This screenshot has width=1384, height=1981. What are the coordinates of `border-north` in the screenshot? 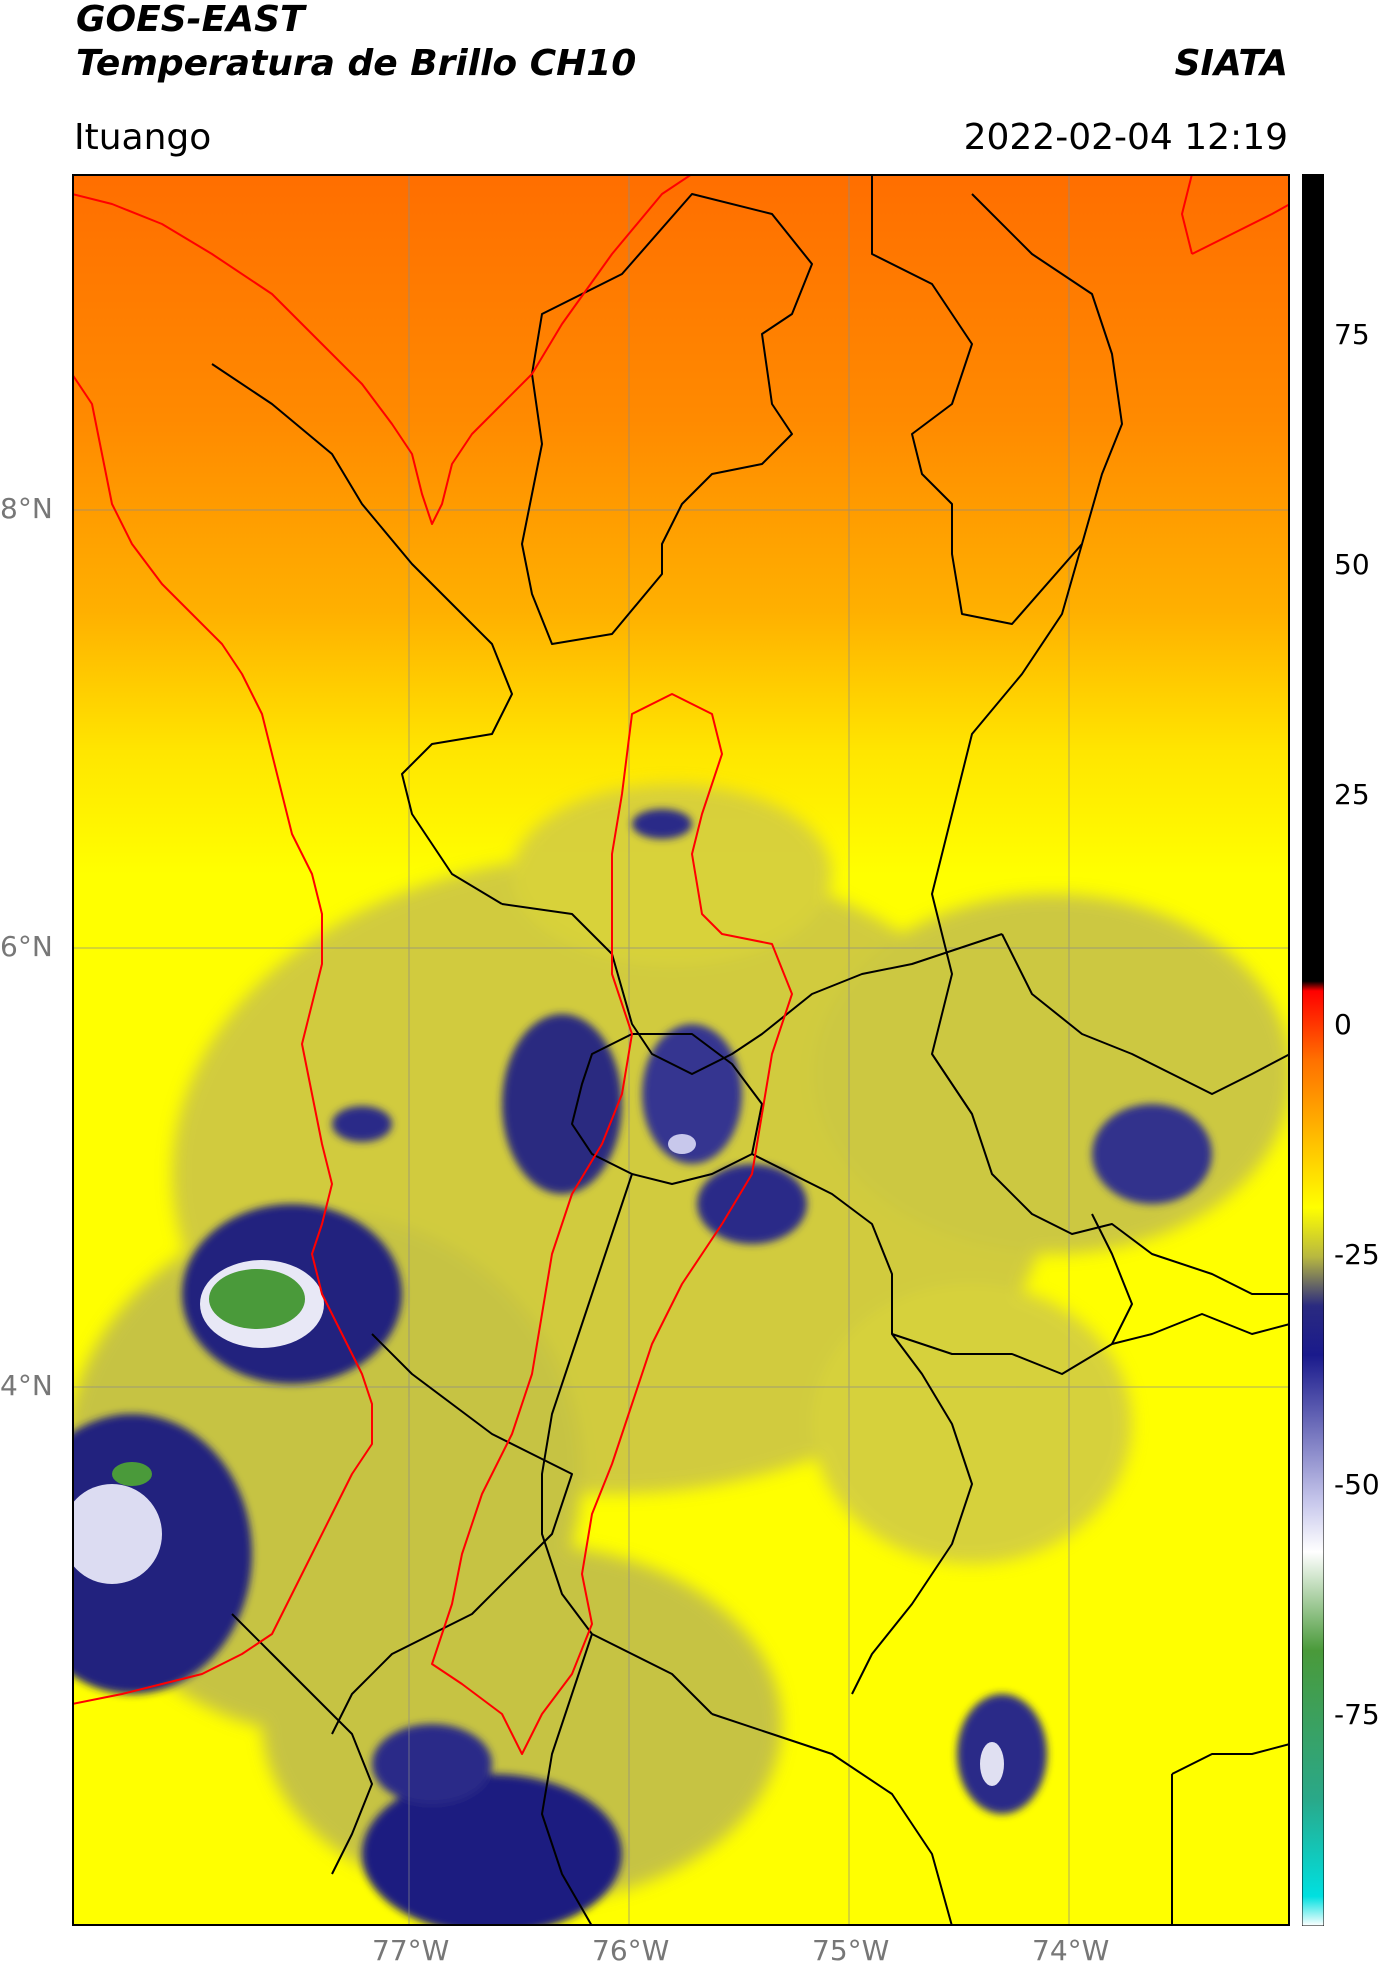 It's located at (362, 634).